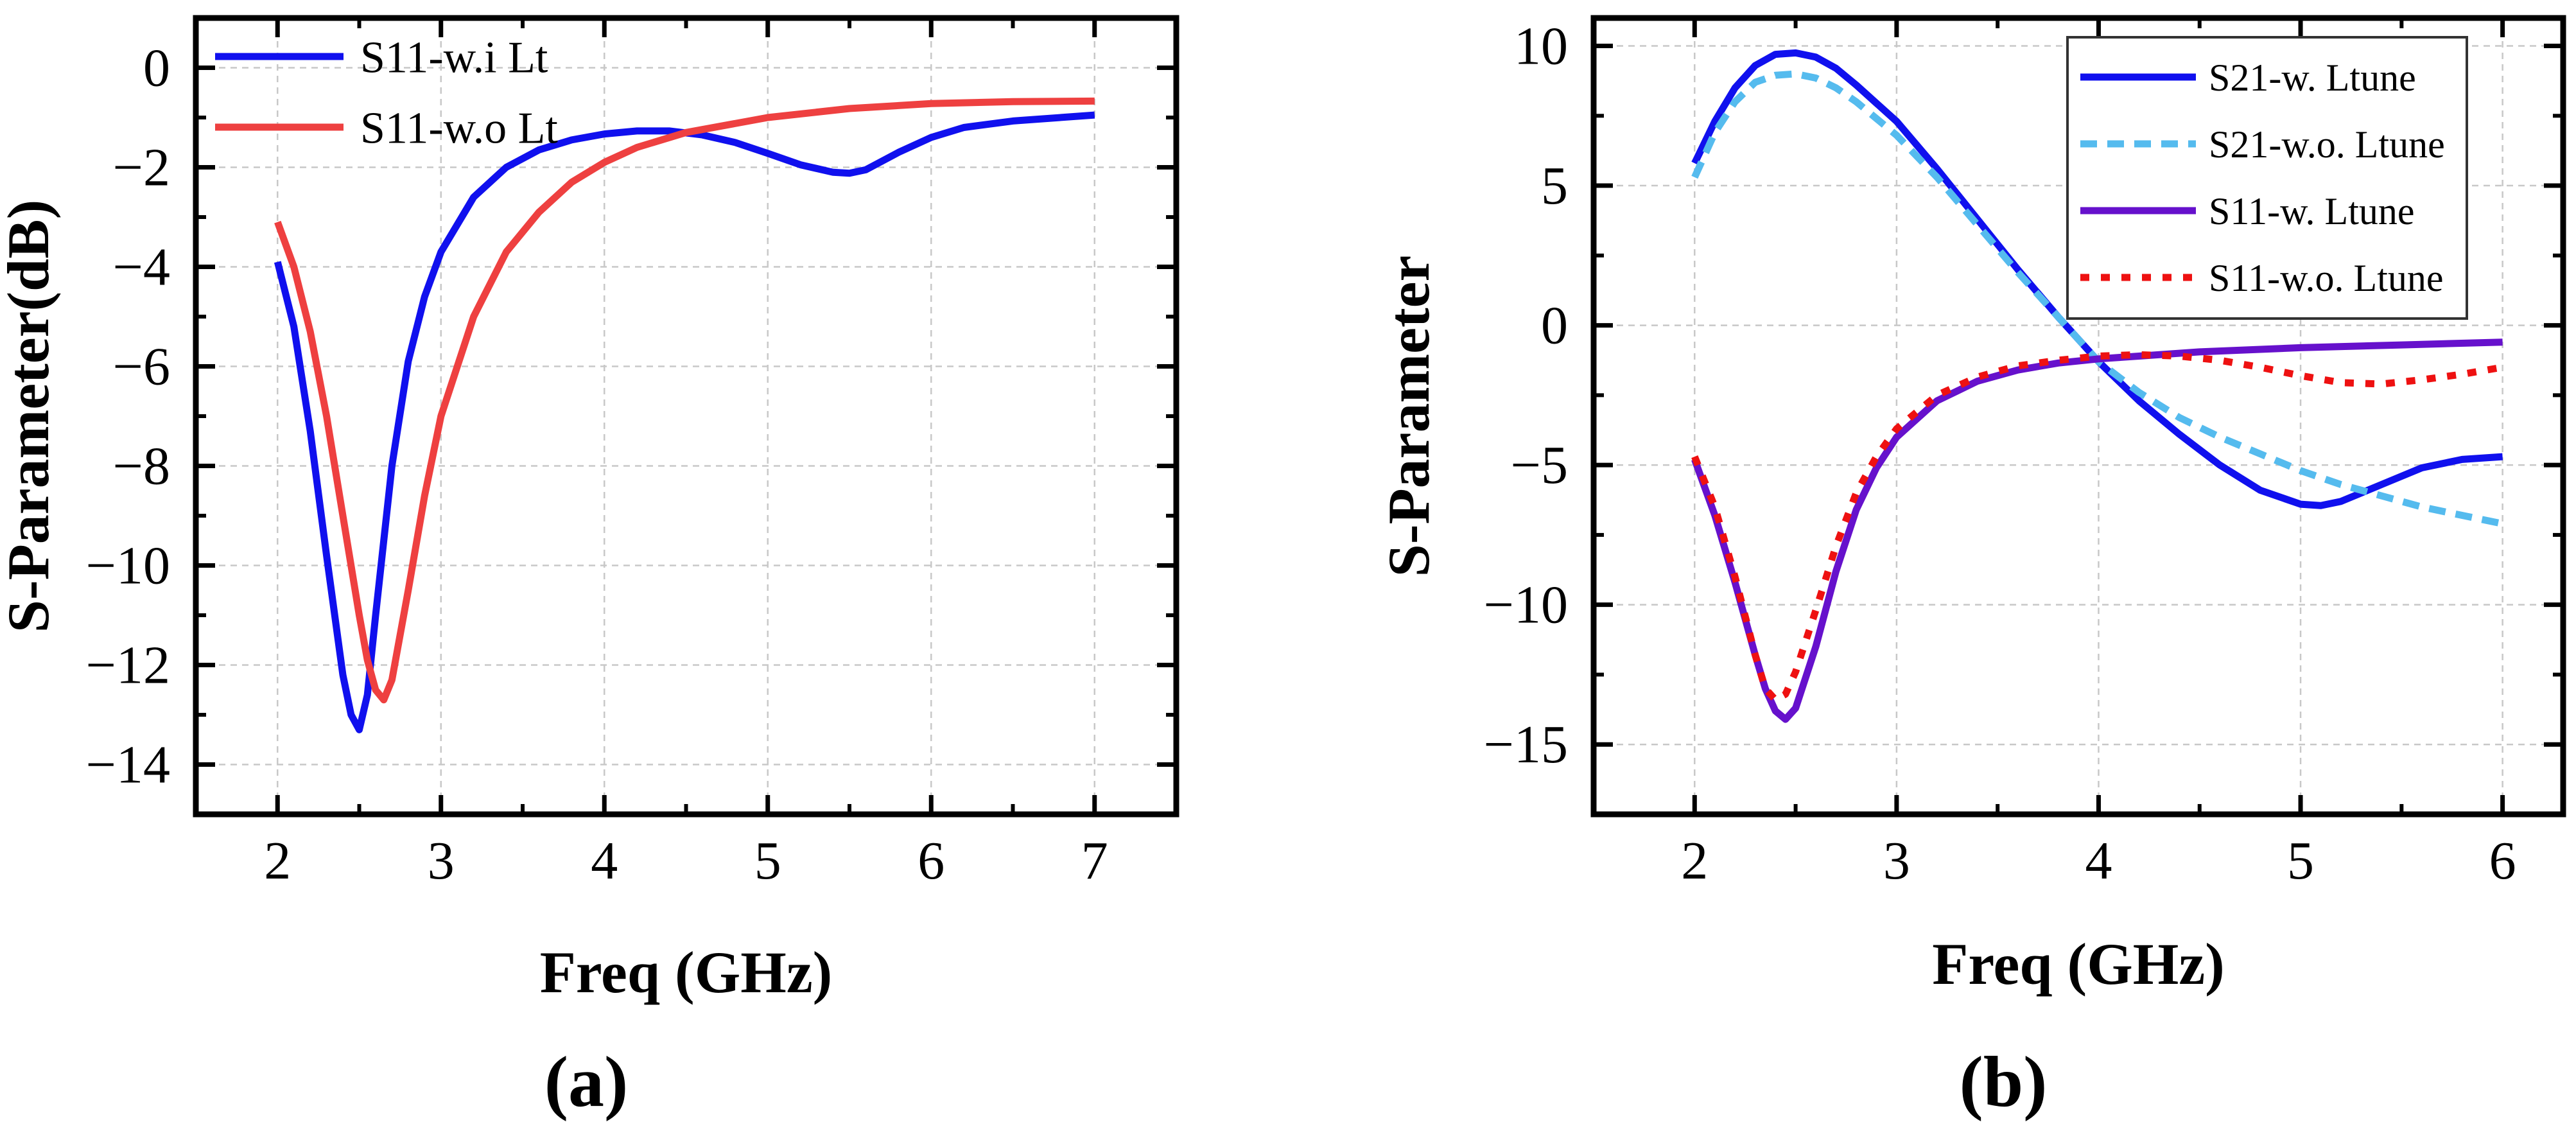 This screenshot has height=1129, width=2576. I want to click on x-tick-label: 7, so click(1094, 861).